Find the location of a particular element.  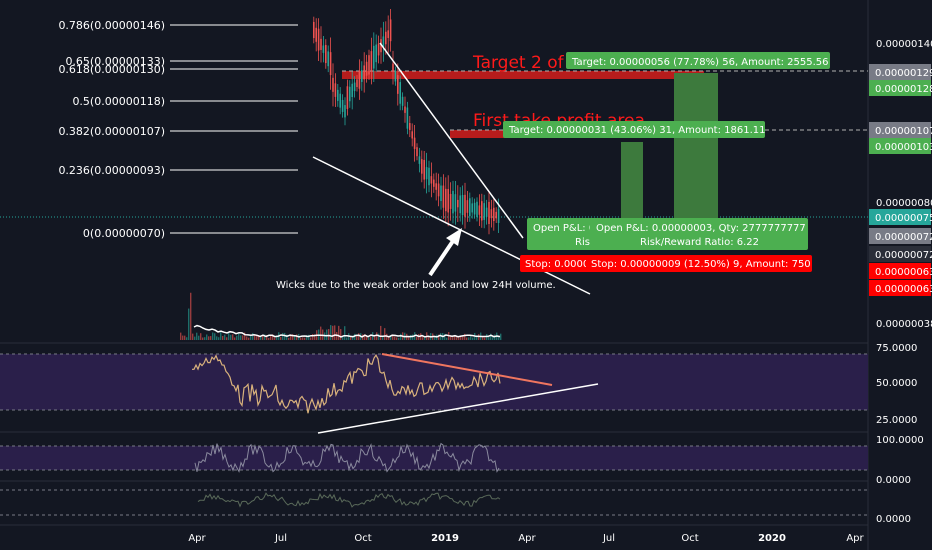

stop-box-front is located at coordinates (699, 263).